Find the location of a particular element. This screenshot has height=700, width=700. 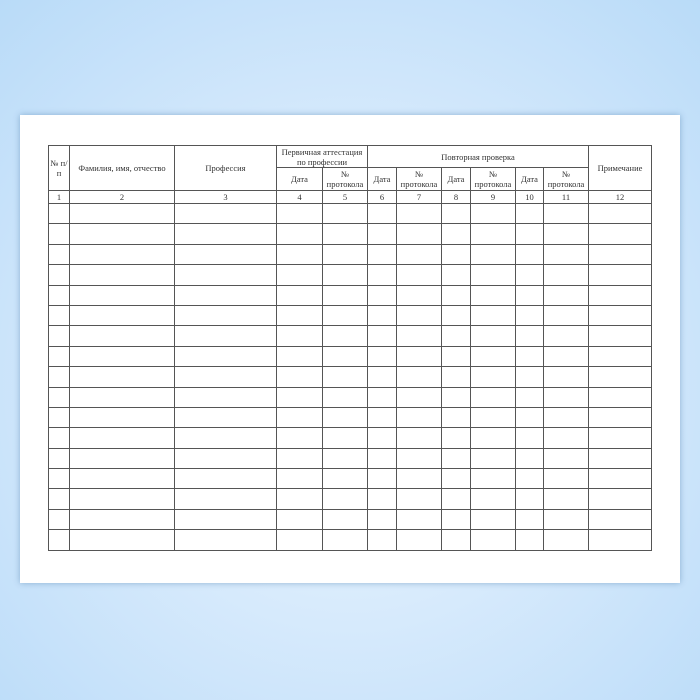

column-number: 9 is located at coordinates (493, 197).